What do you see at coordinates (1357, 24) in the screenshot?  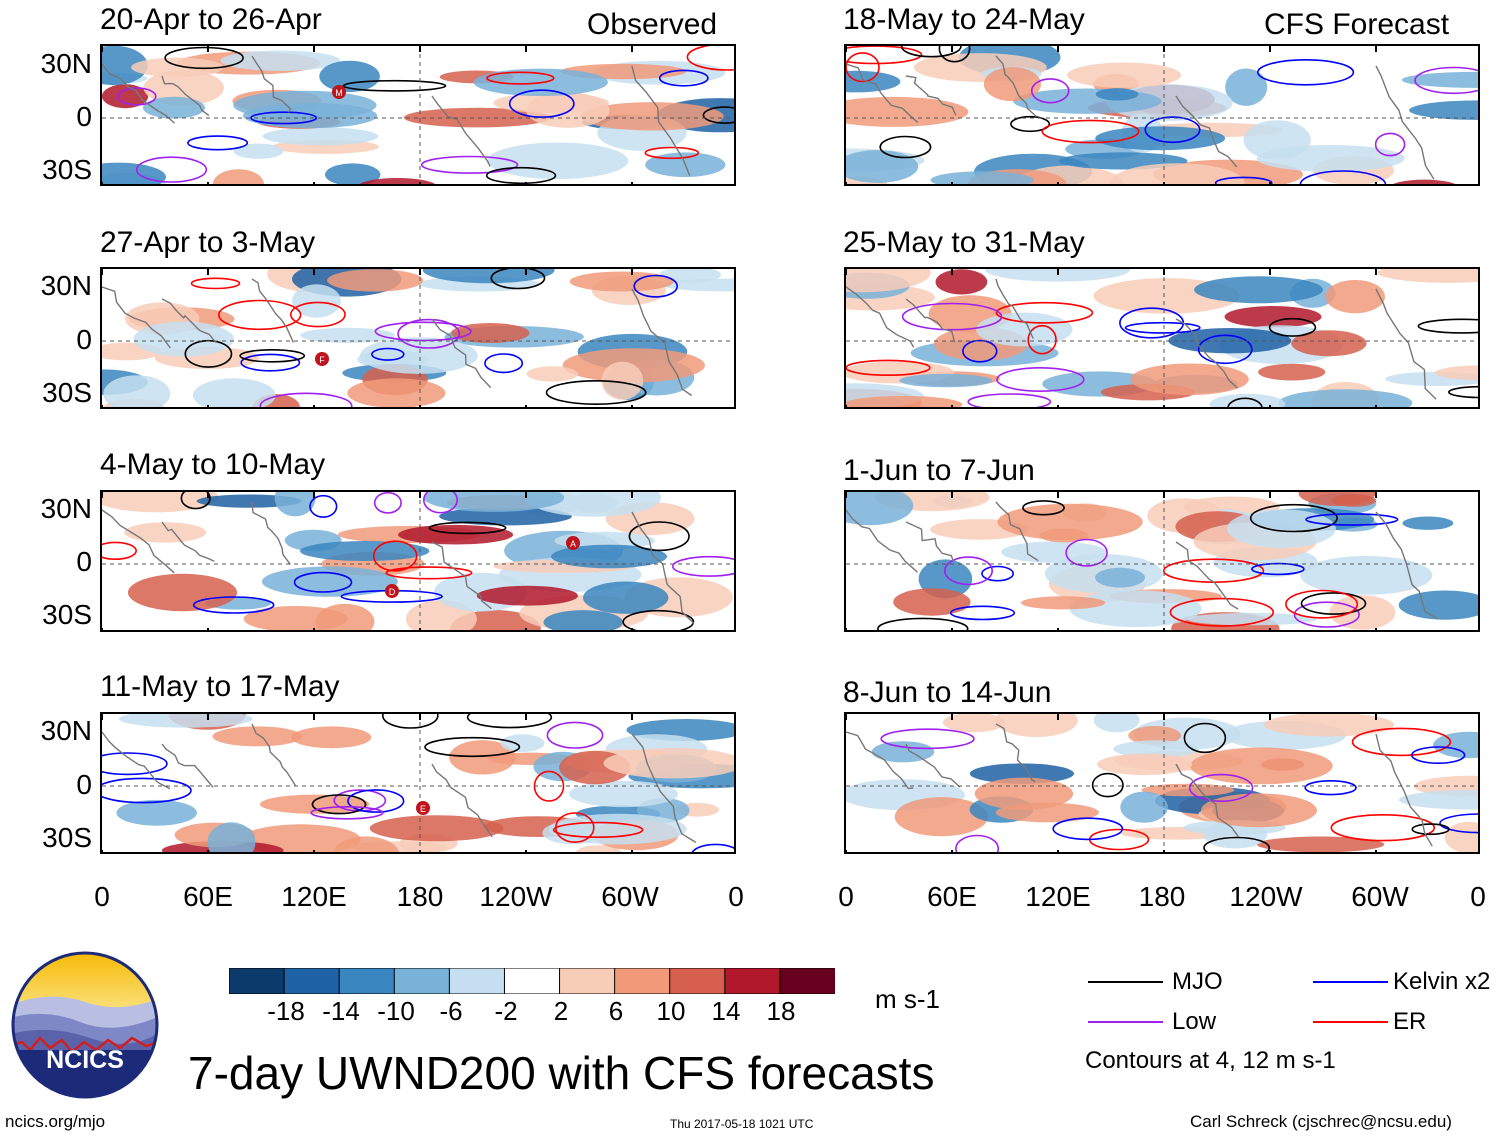 I see `cfs-forecast-label: CFS Forecast` at bounding box center [1357, 24].